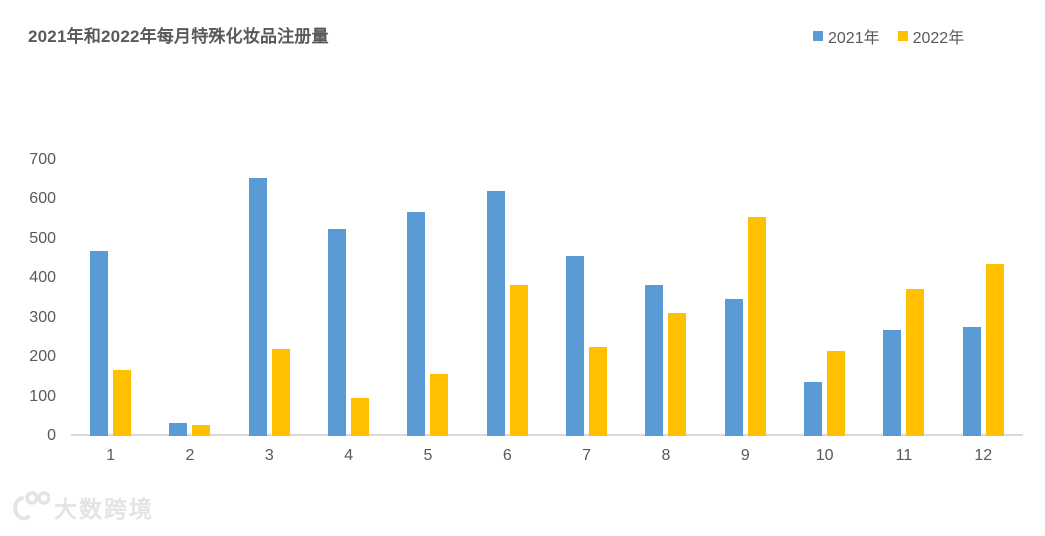  I want to click on bar-2021年-month-11, so click(892, 383).